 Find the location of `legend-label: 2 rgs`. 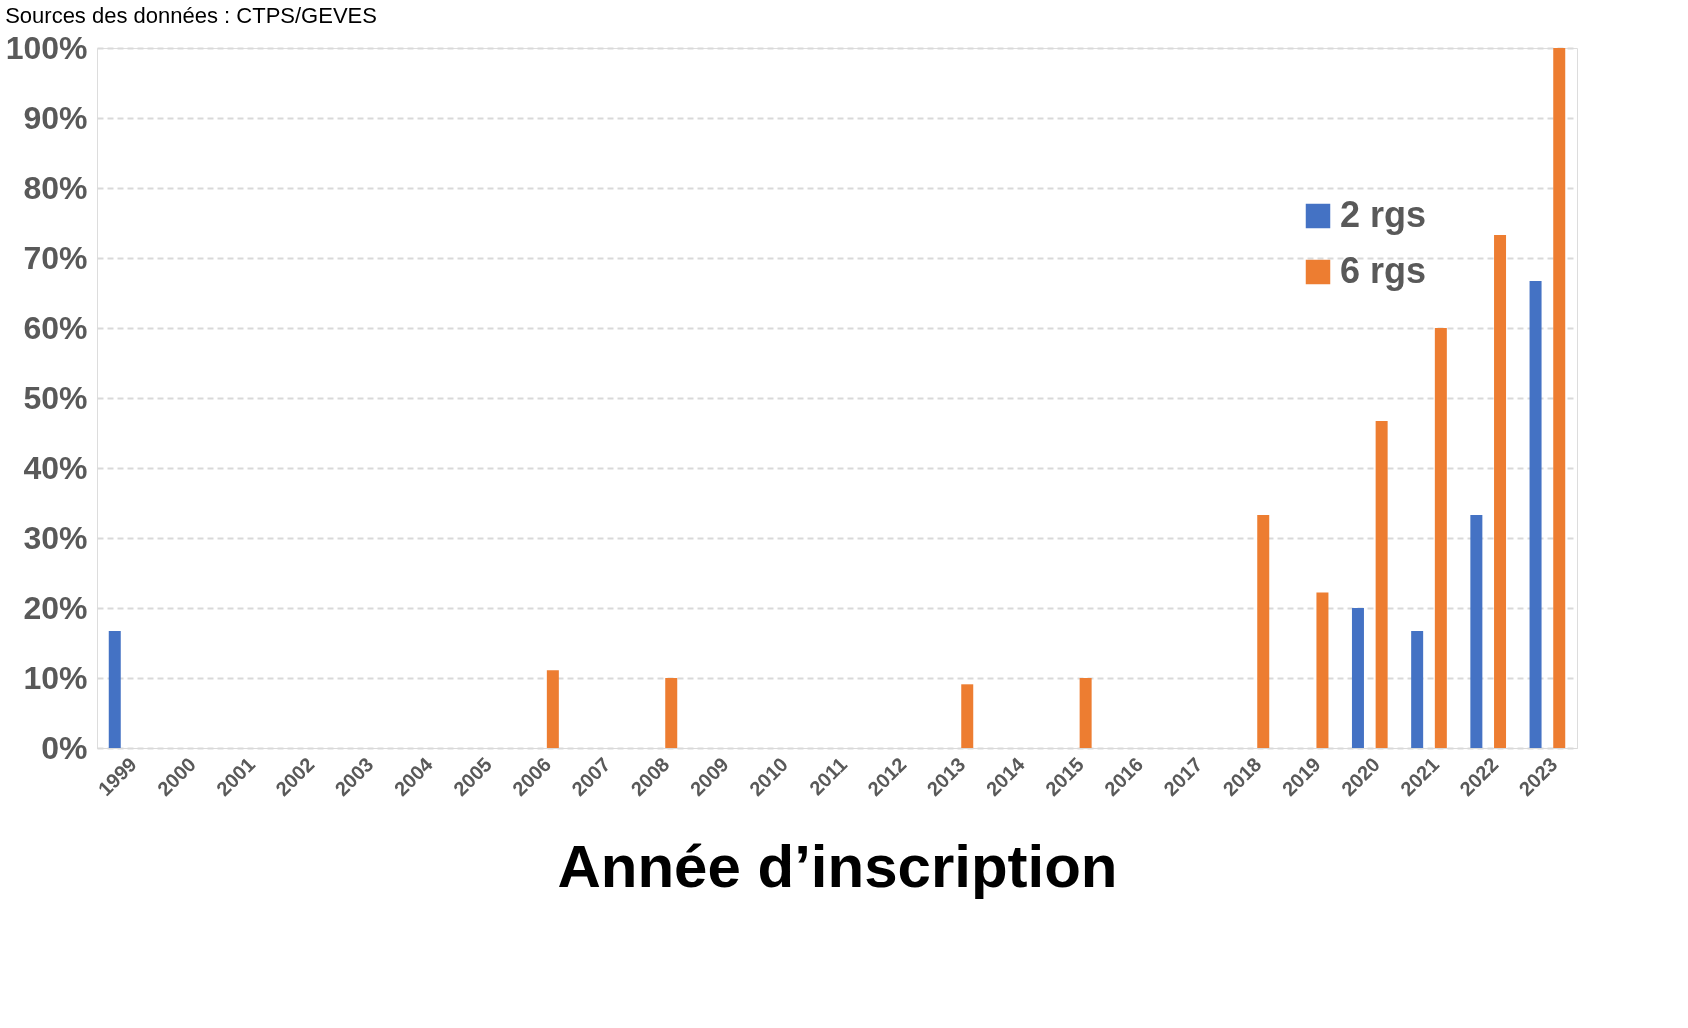

legend-label: 2 rgs is located at coordinates (1383, 214).